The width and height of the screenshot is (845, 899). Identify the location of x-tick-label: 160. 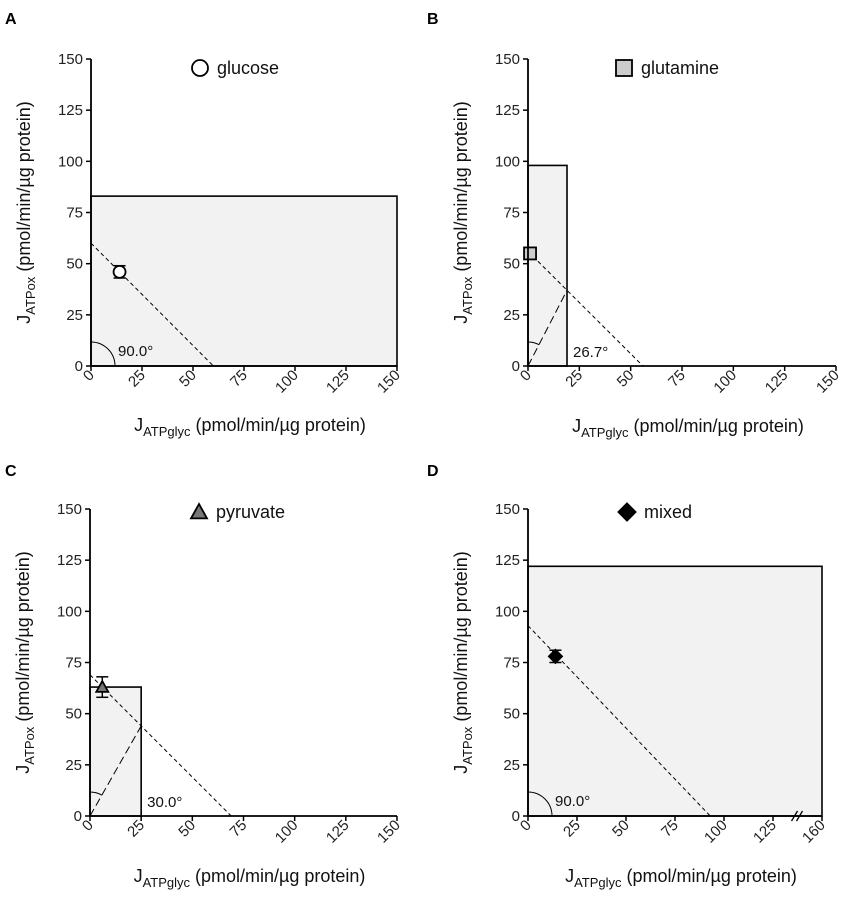
(814, 832).